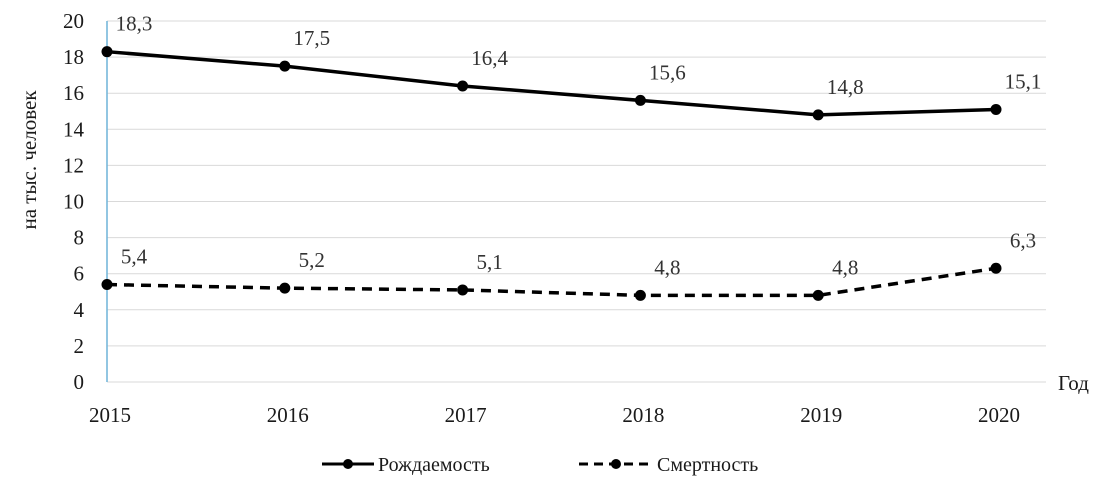 Image resolution: width=1106 pixels, height=479 pixels. I want to click on legend-label: Смертность, so click(707, 465).